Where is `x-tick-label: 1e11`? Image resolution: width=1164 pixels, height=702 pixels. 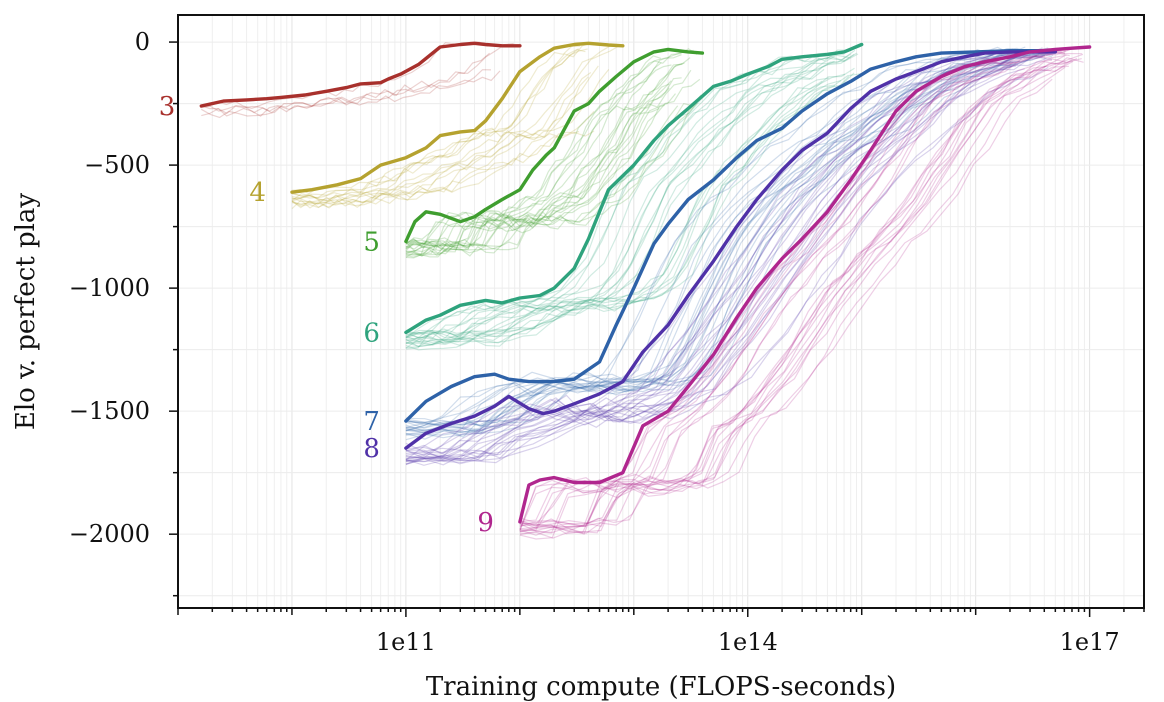
x-tick-label: 1e11 is located at coordinates (406, 642).